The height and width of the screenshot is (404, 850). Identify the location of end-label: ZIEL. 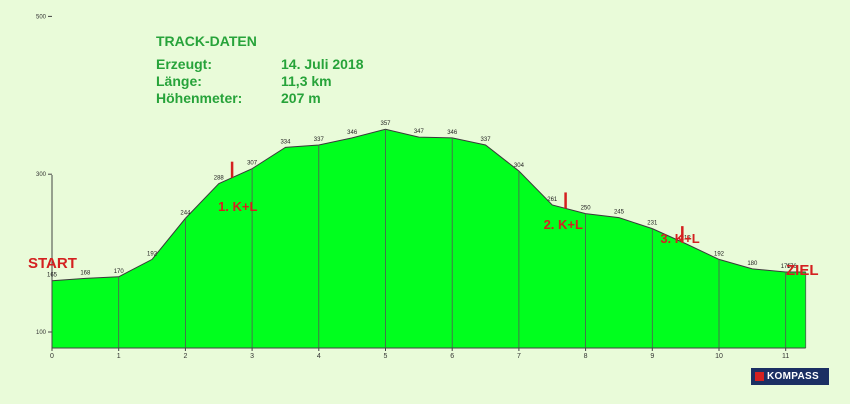
(802, 270).